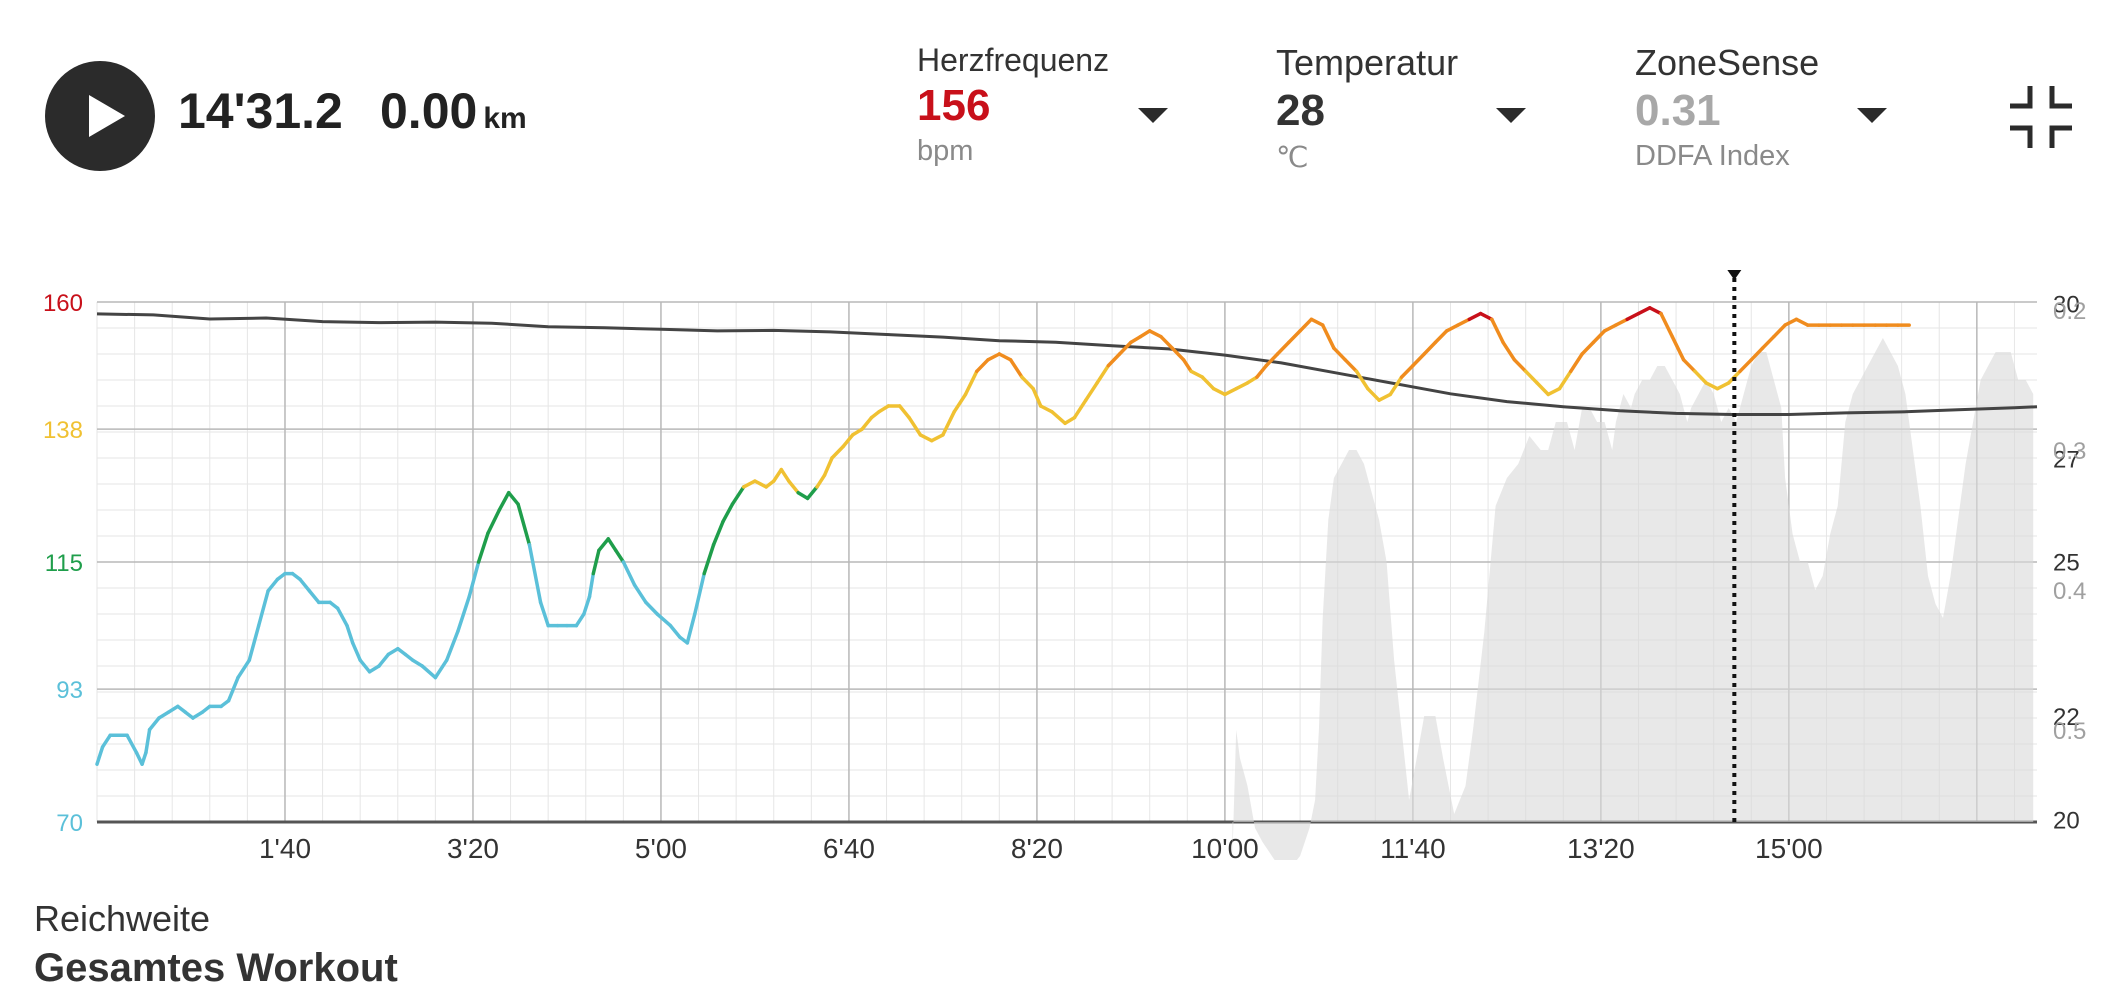 This screenshot has height=1000, width=2126. I want to click on metric-unit: ℃, so click(1292, 158).